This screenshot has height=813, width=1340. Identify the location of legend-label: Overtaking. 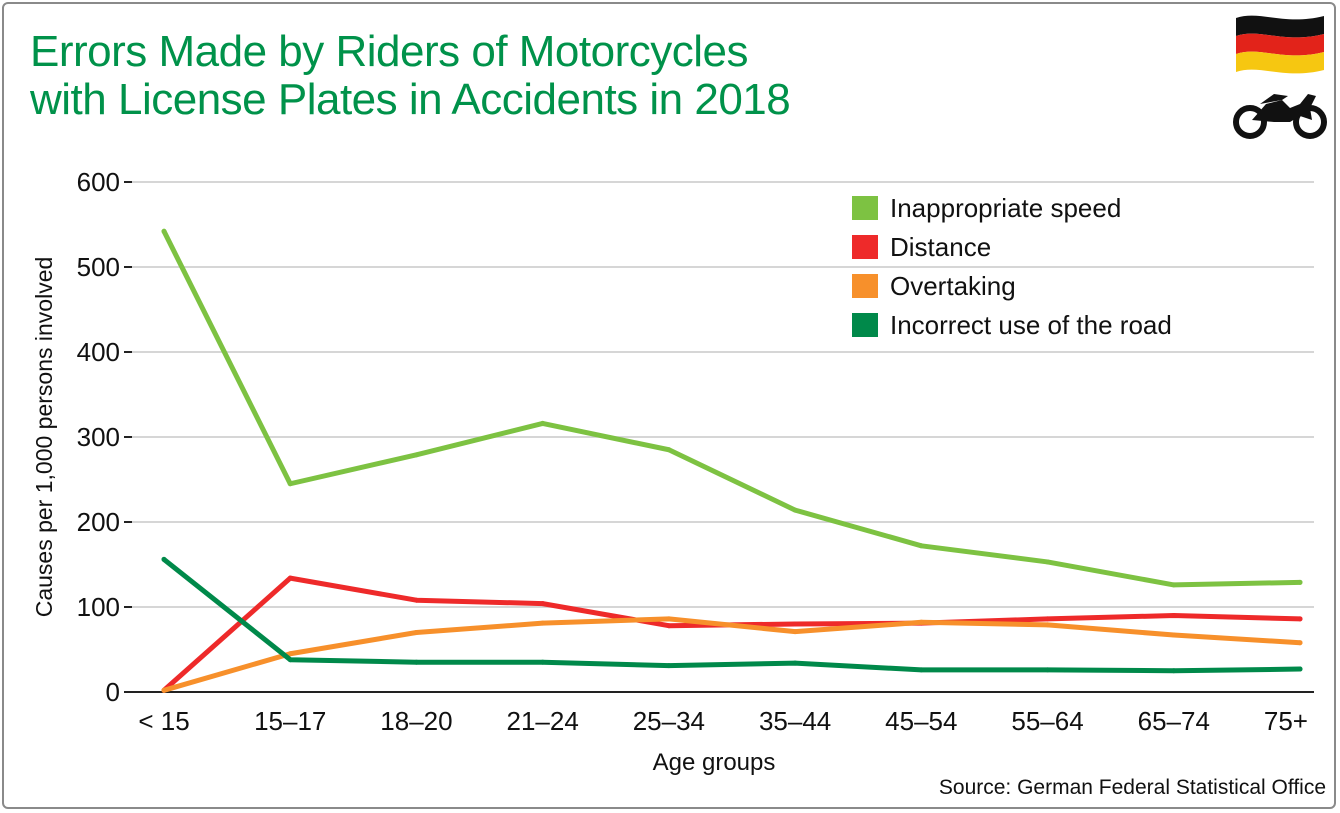
(953, 286).